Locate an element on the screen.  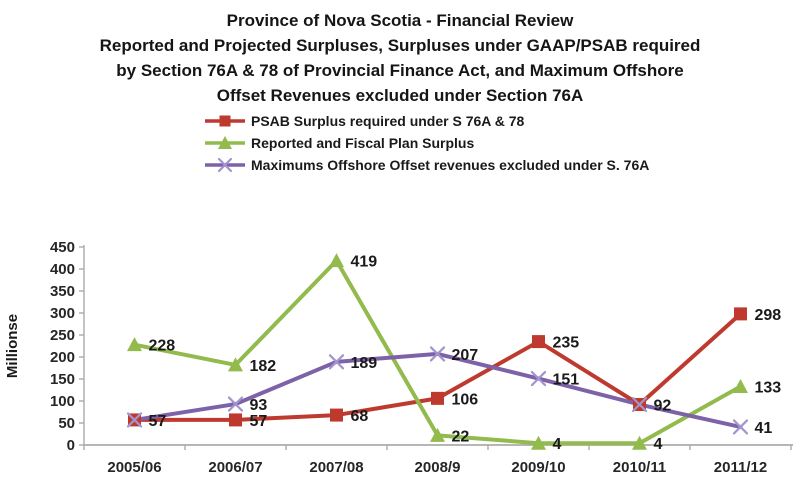
data-point-label: 419 is located at coordinates (364, 262).